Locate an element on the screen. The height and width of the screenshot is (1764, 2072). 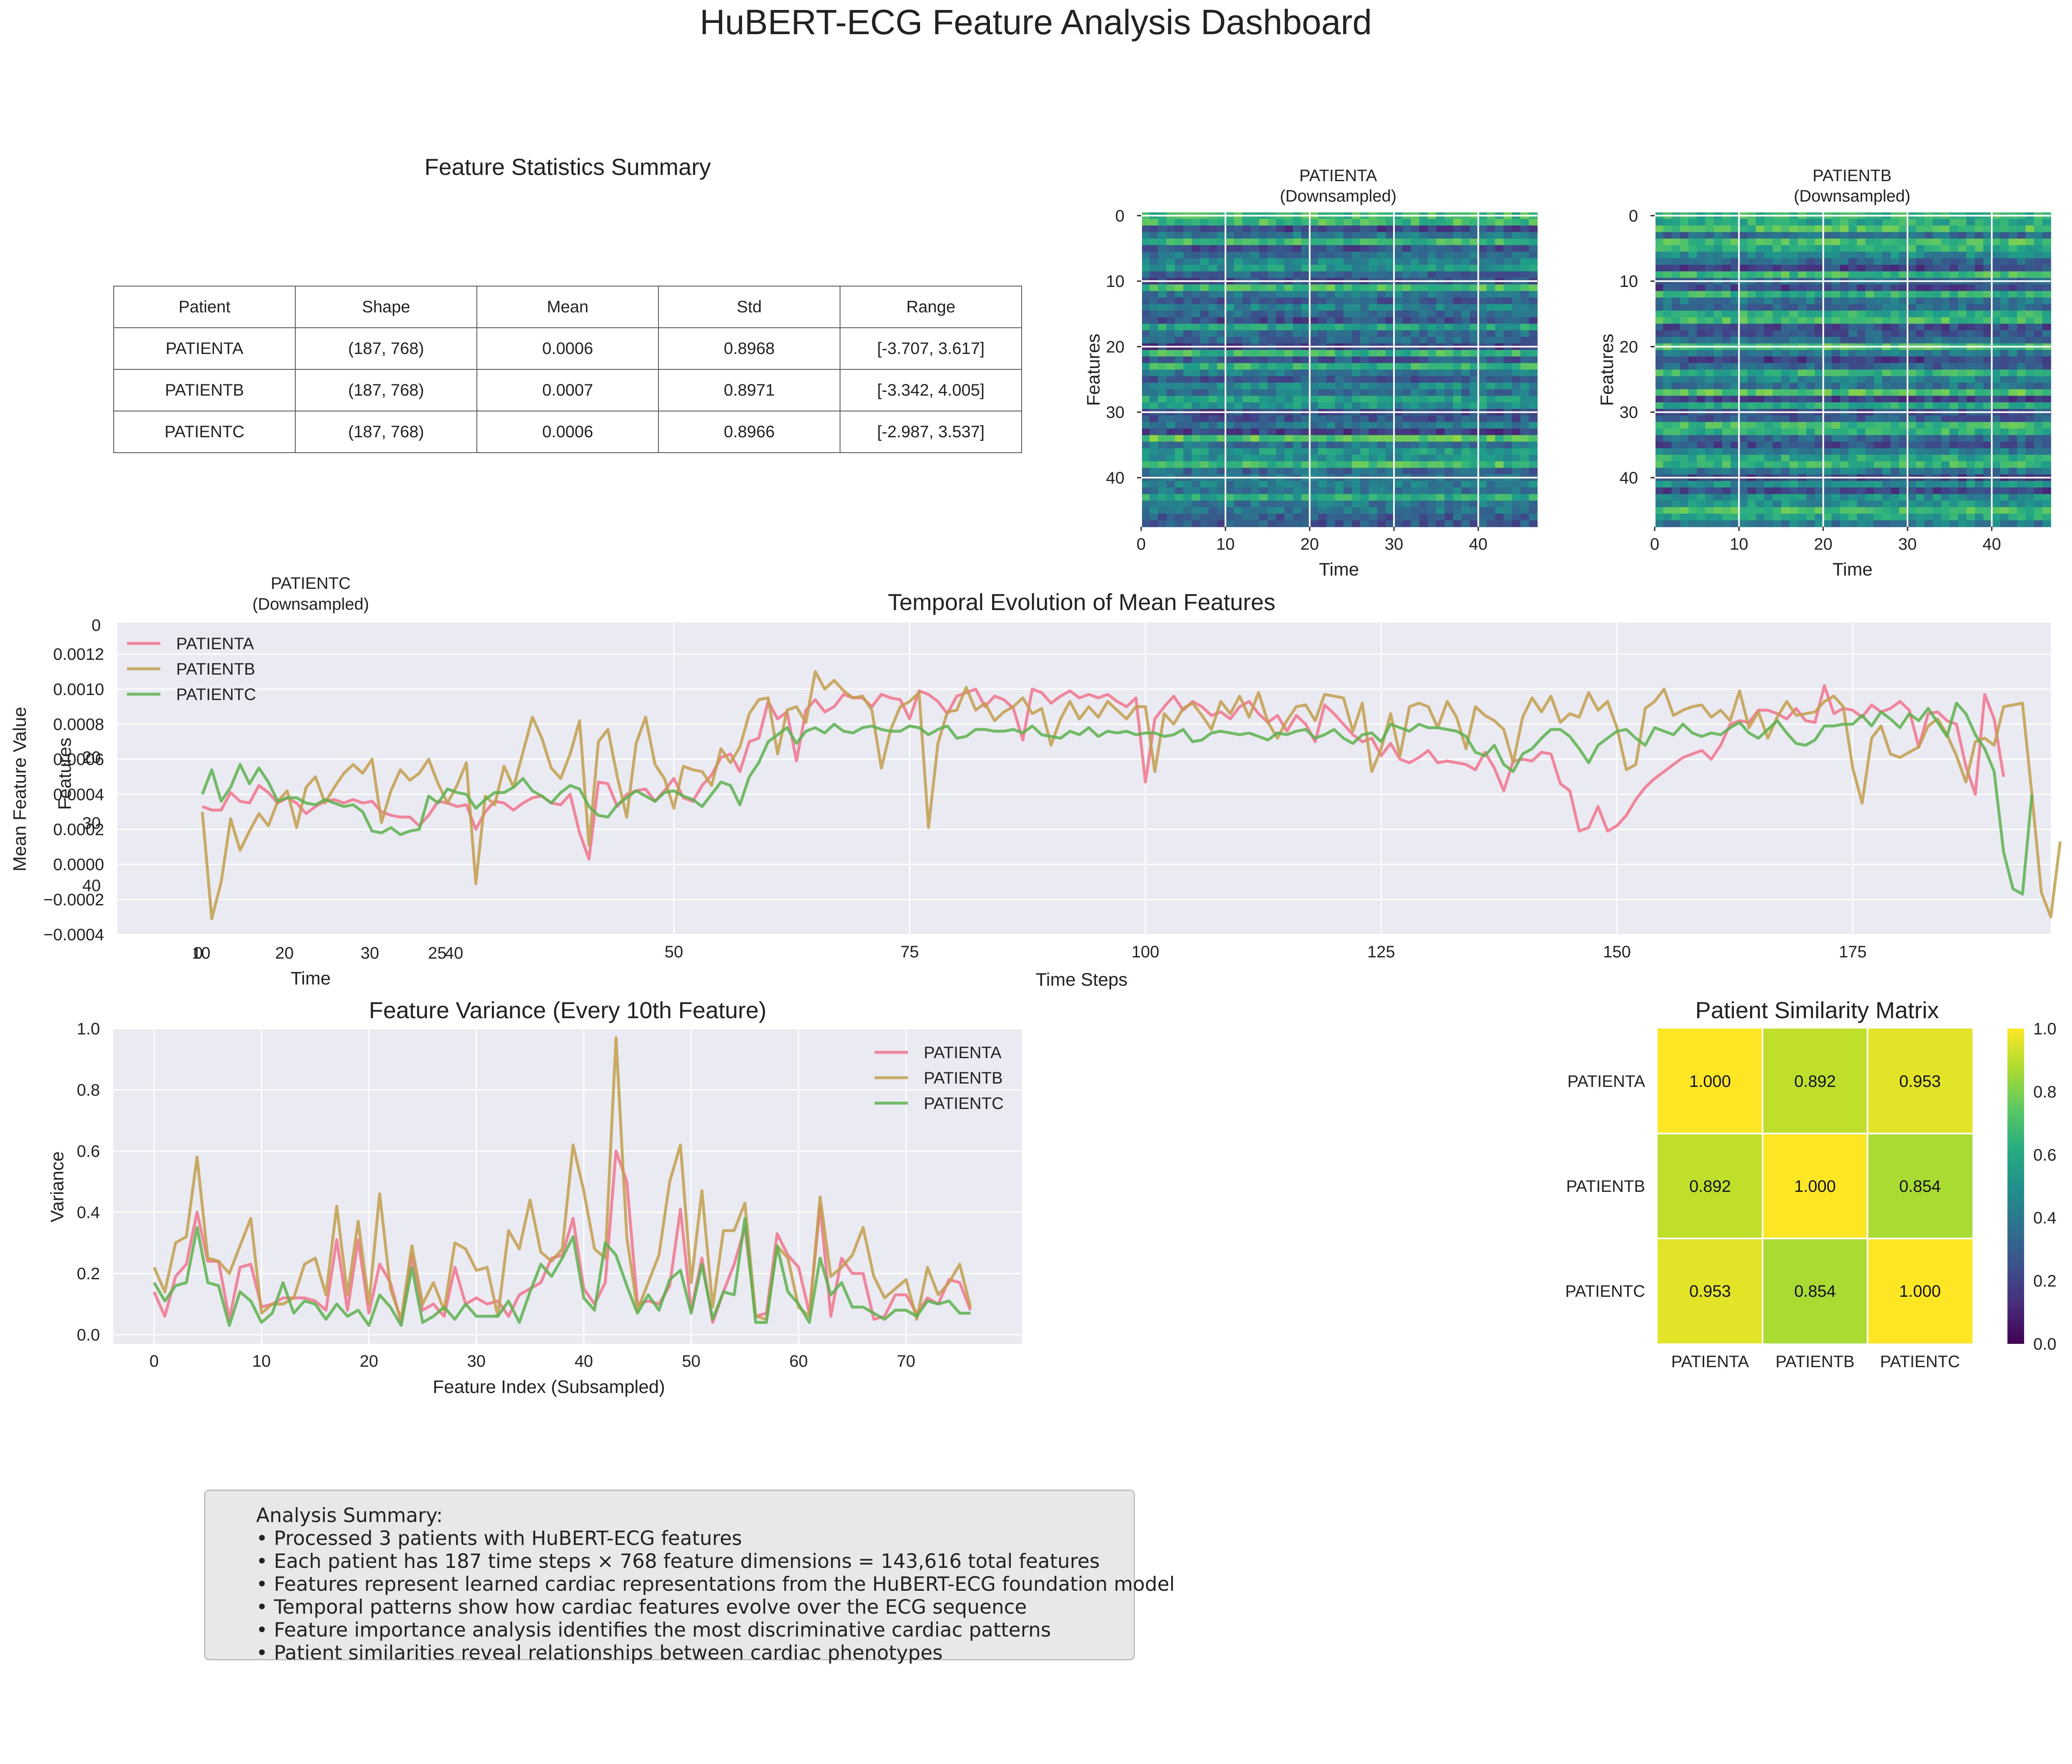
heatmap-patientc-xtick-label: 30 is located at coordinates (370, 953).